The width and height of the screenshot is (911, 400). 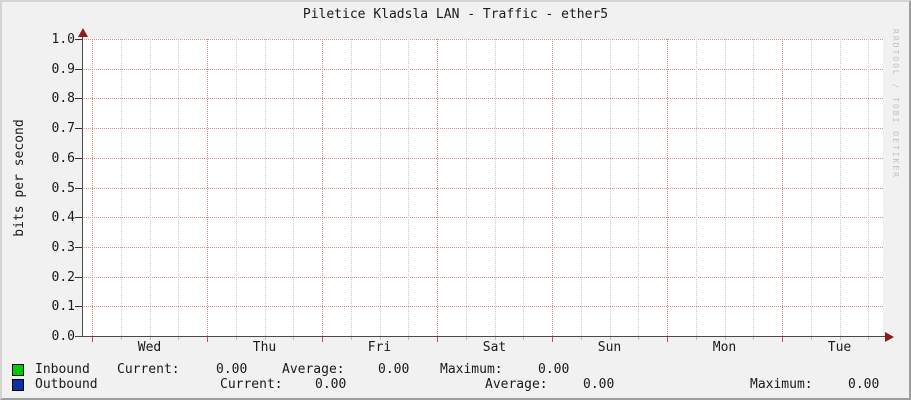 I want to click on y-tick-label: 0.5, so click(x=63, y=188).